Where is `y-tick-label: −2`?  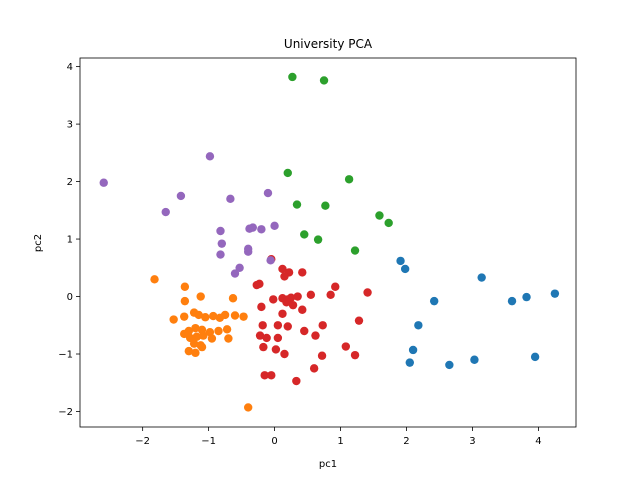
y-tick-label: −2 is located at coordinates (65, 412).